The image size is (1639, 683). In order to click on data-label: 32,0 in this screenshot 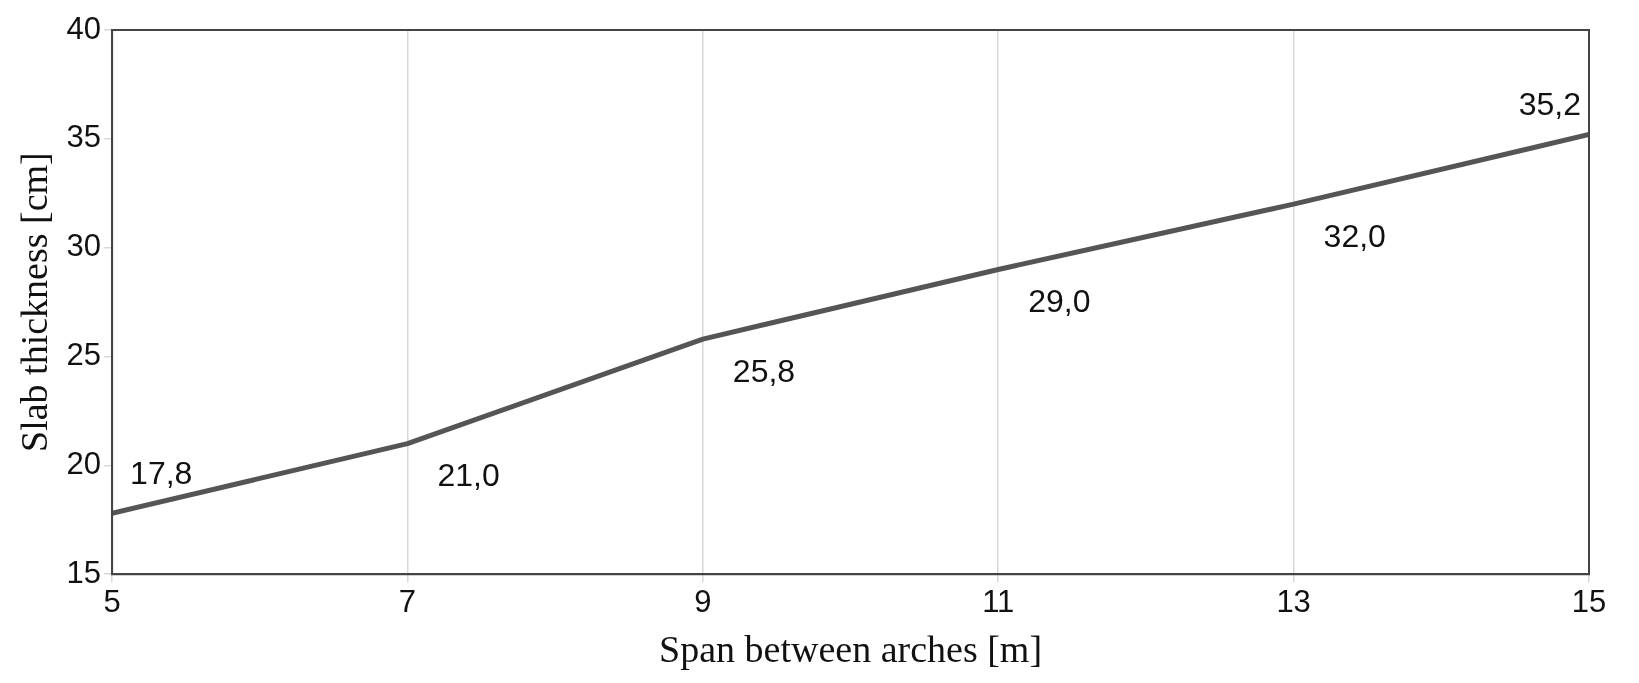, I will do `click(1354, 235)`.